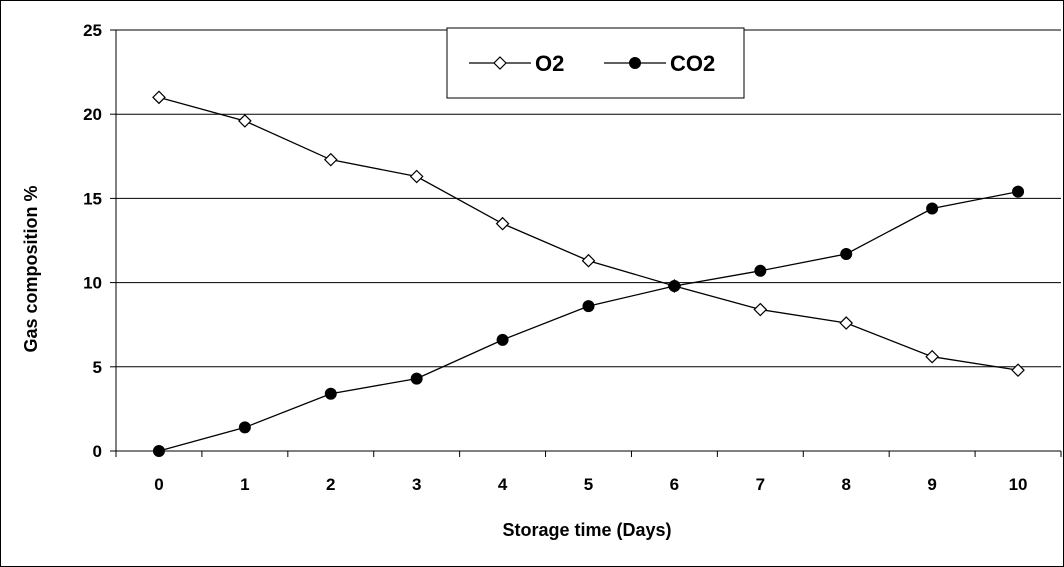 The height and width of the screenshot is (567, 1064). What do you see at coordinates (586, 530) in the screenshot?
I see `x-axis-title: Storage time (Days)` at bounding box center [586, 530].